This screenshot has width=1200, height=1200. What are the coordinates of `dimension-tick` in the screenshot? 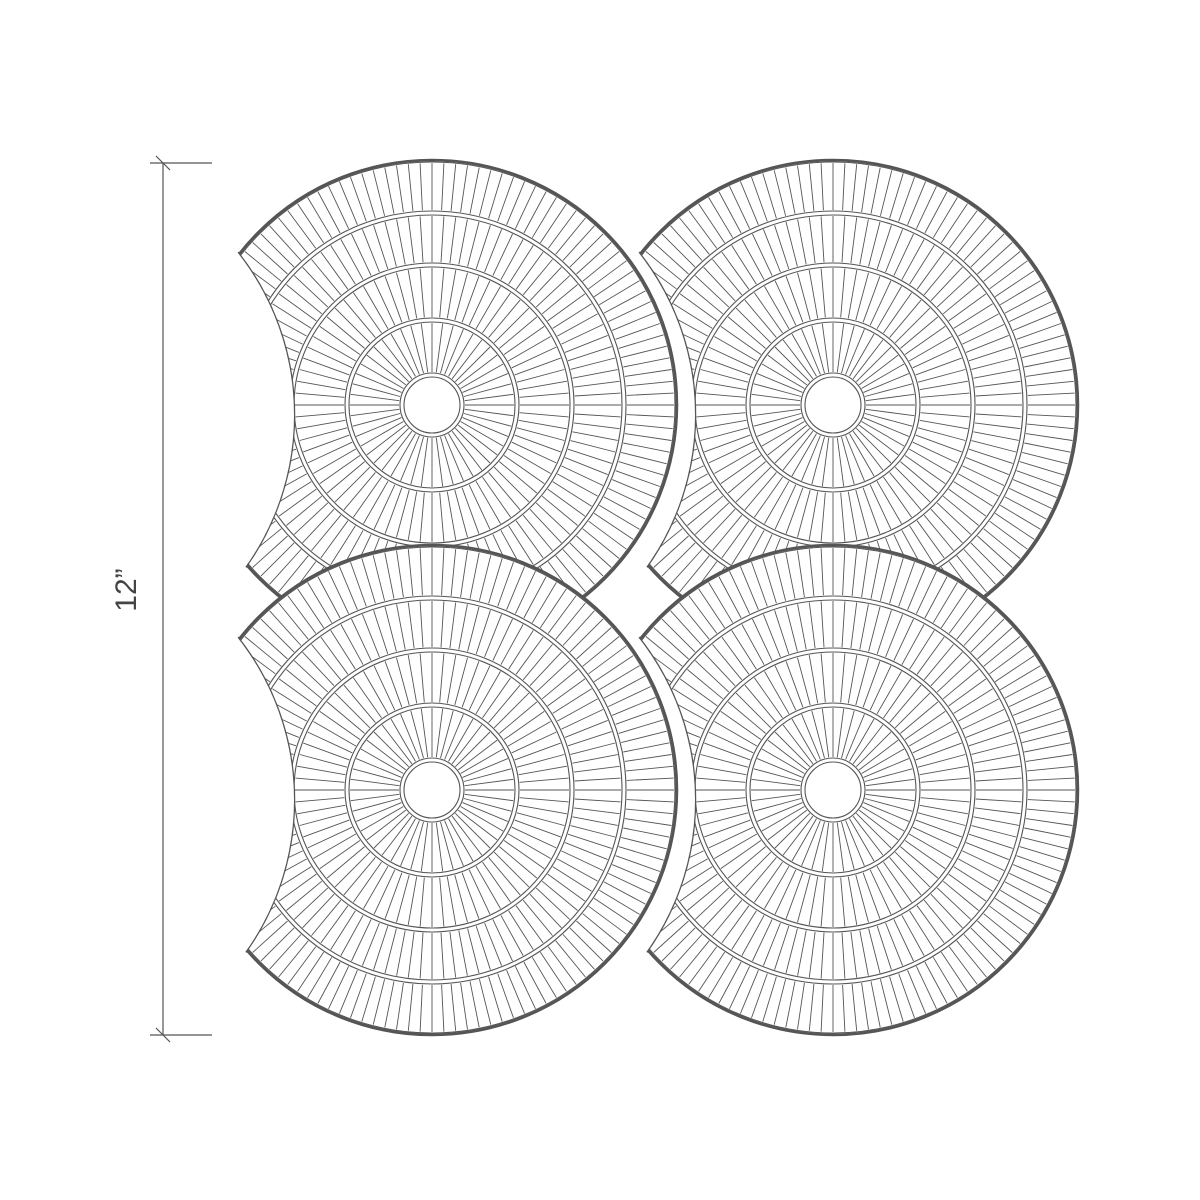 It's located at (163, 163).